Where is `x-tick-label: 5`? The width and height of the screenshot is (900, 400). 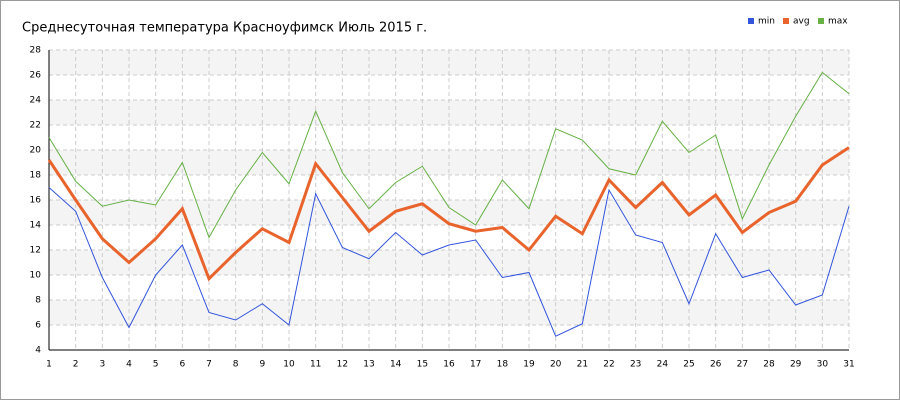
x-tick-label: 5 is located at coordinates (156, 365).